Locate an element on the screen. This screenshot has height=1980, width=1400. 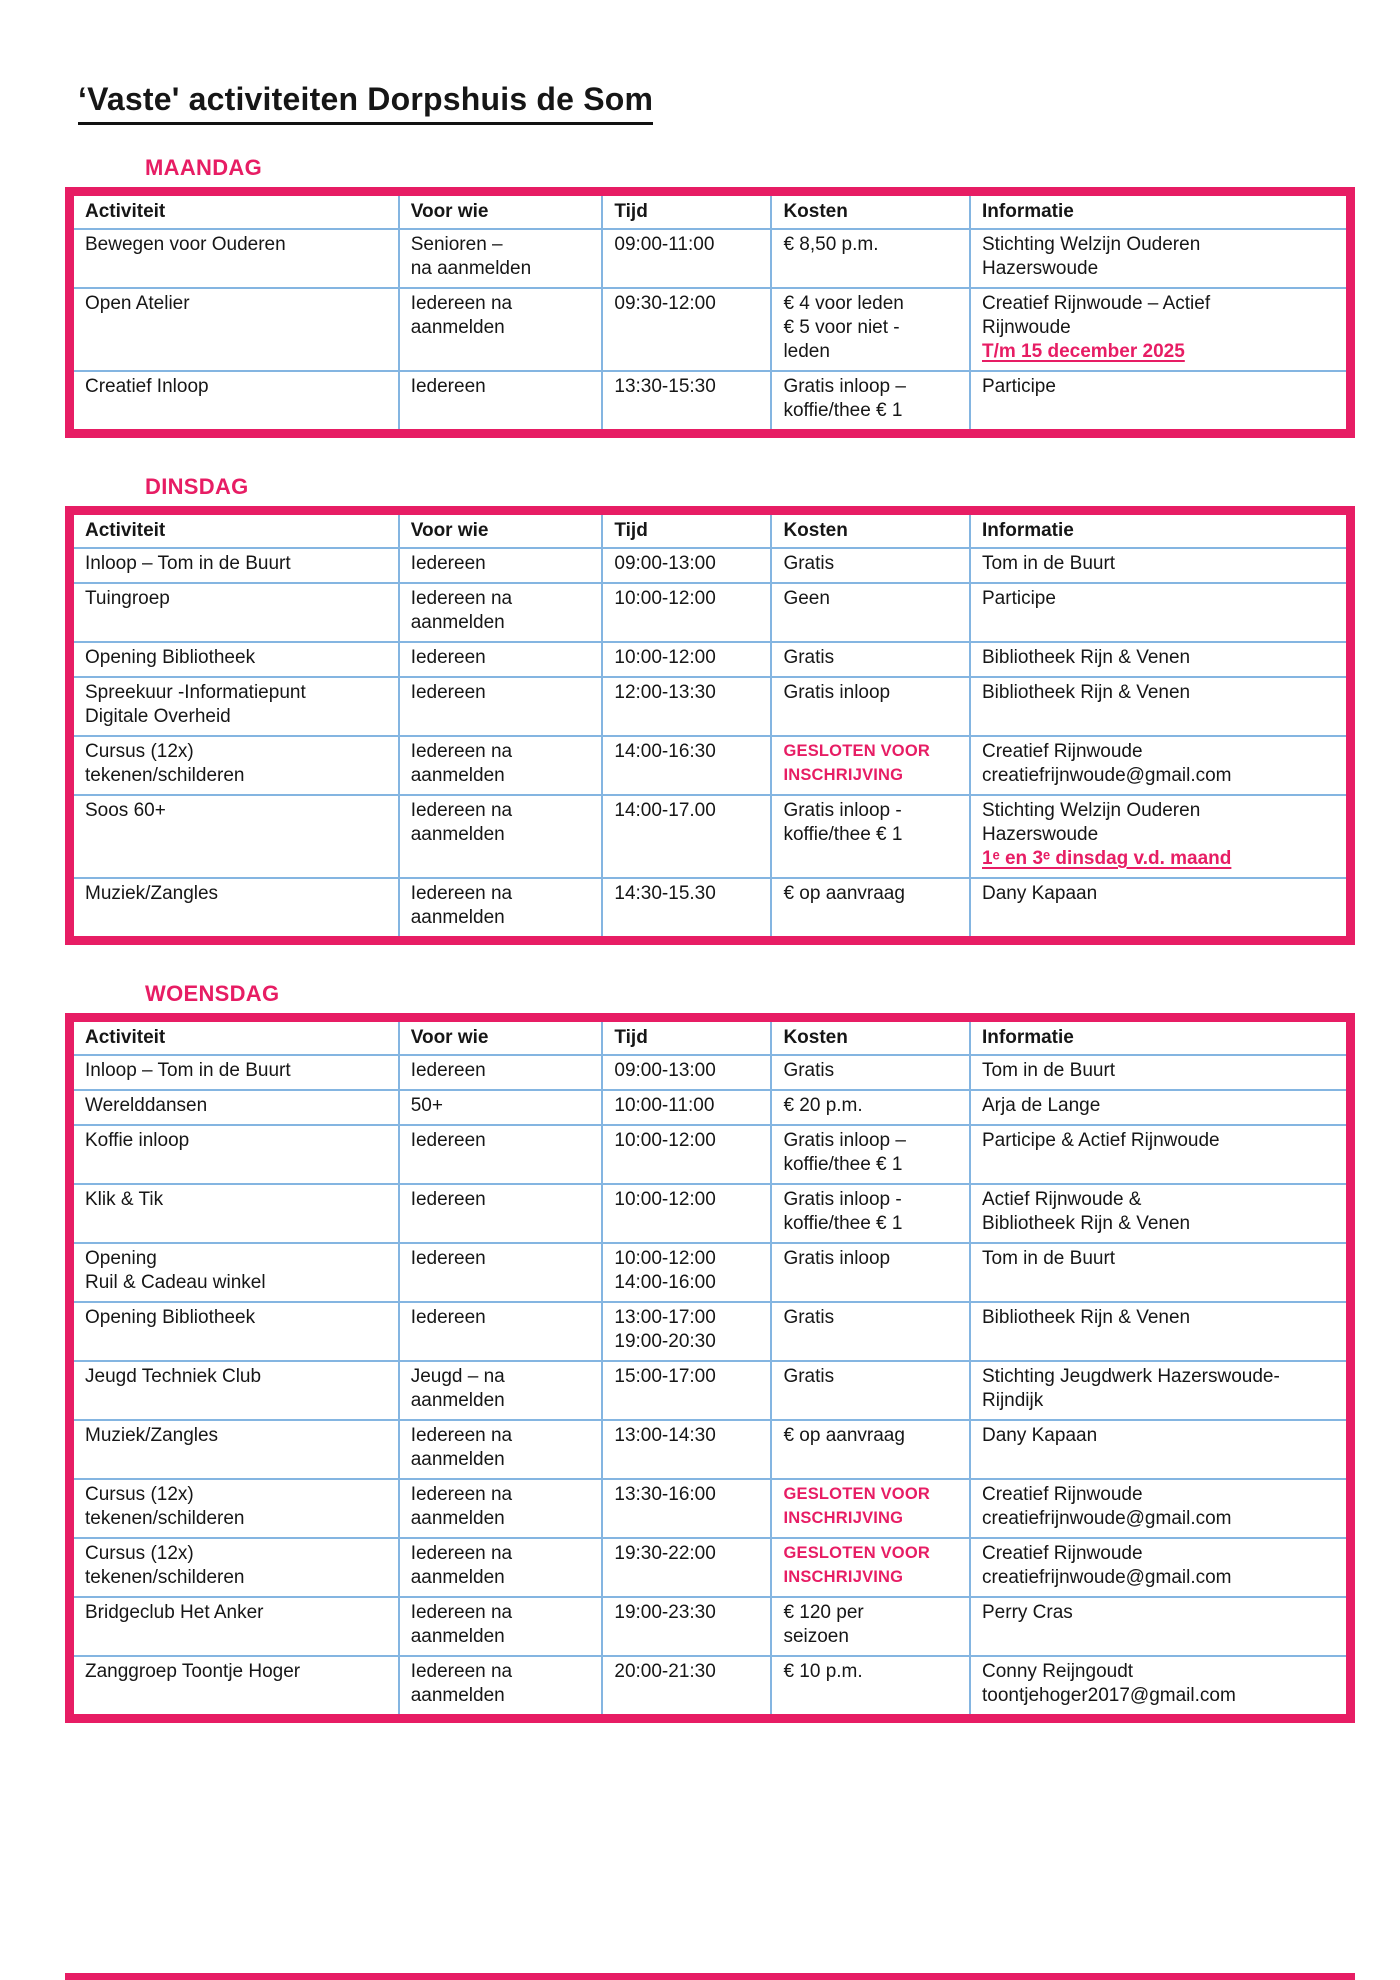
cell-tijd: 13:30-16:00 is located at coordinates (687, 1509).